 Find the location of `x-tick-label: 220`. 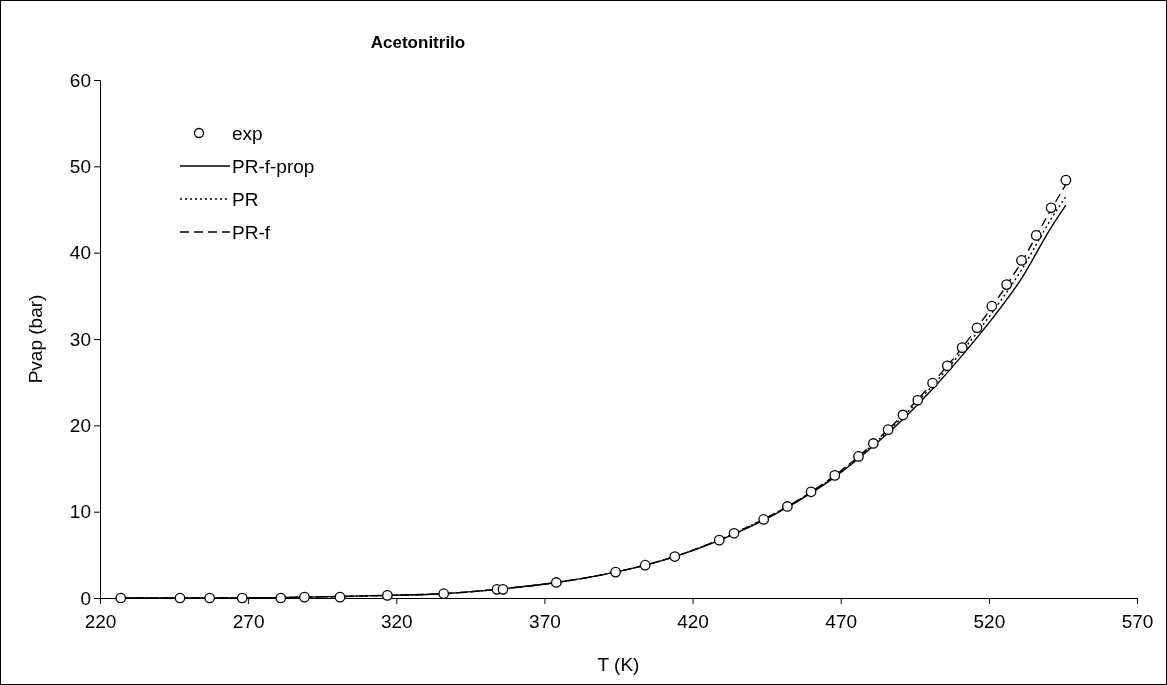

x-tick-label: 220 is located at coordinates (100, 621).